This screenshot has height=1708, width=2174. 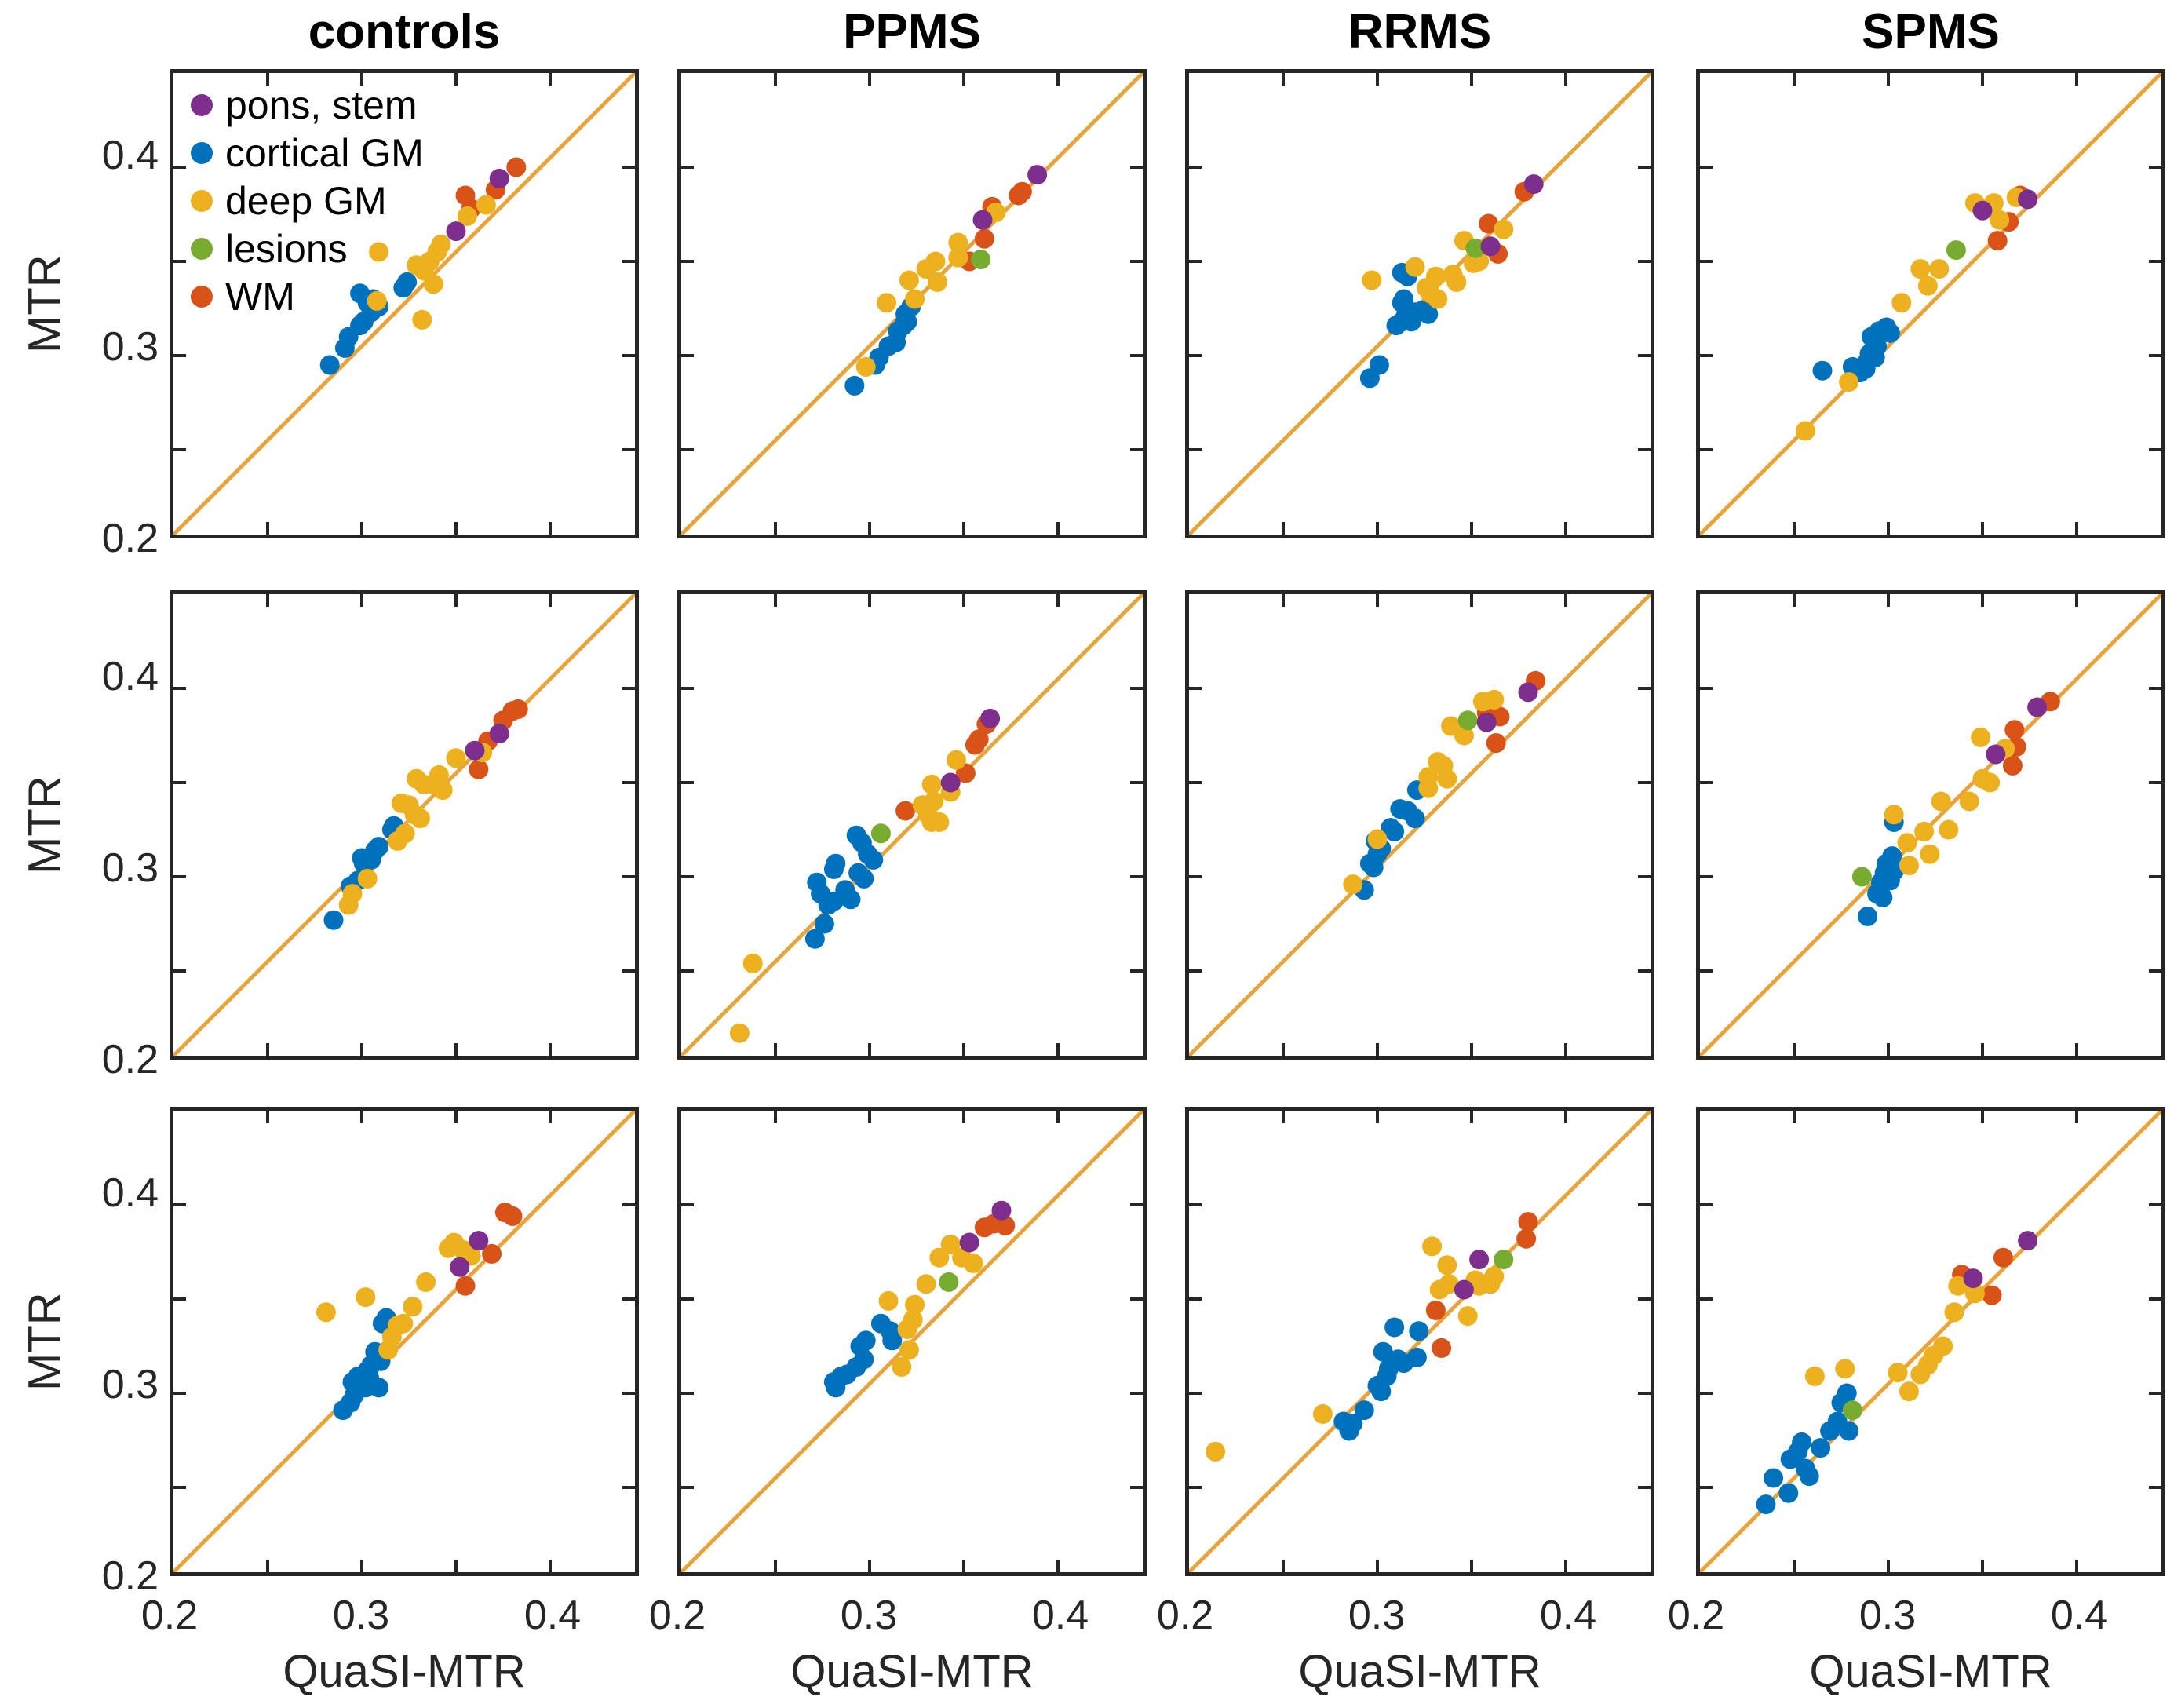 I want to click on y-tick-label: 0.4, so click(x=130, y=676).